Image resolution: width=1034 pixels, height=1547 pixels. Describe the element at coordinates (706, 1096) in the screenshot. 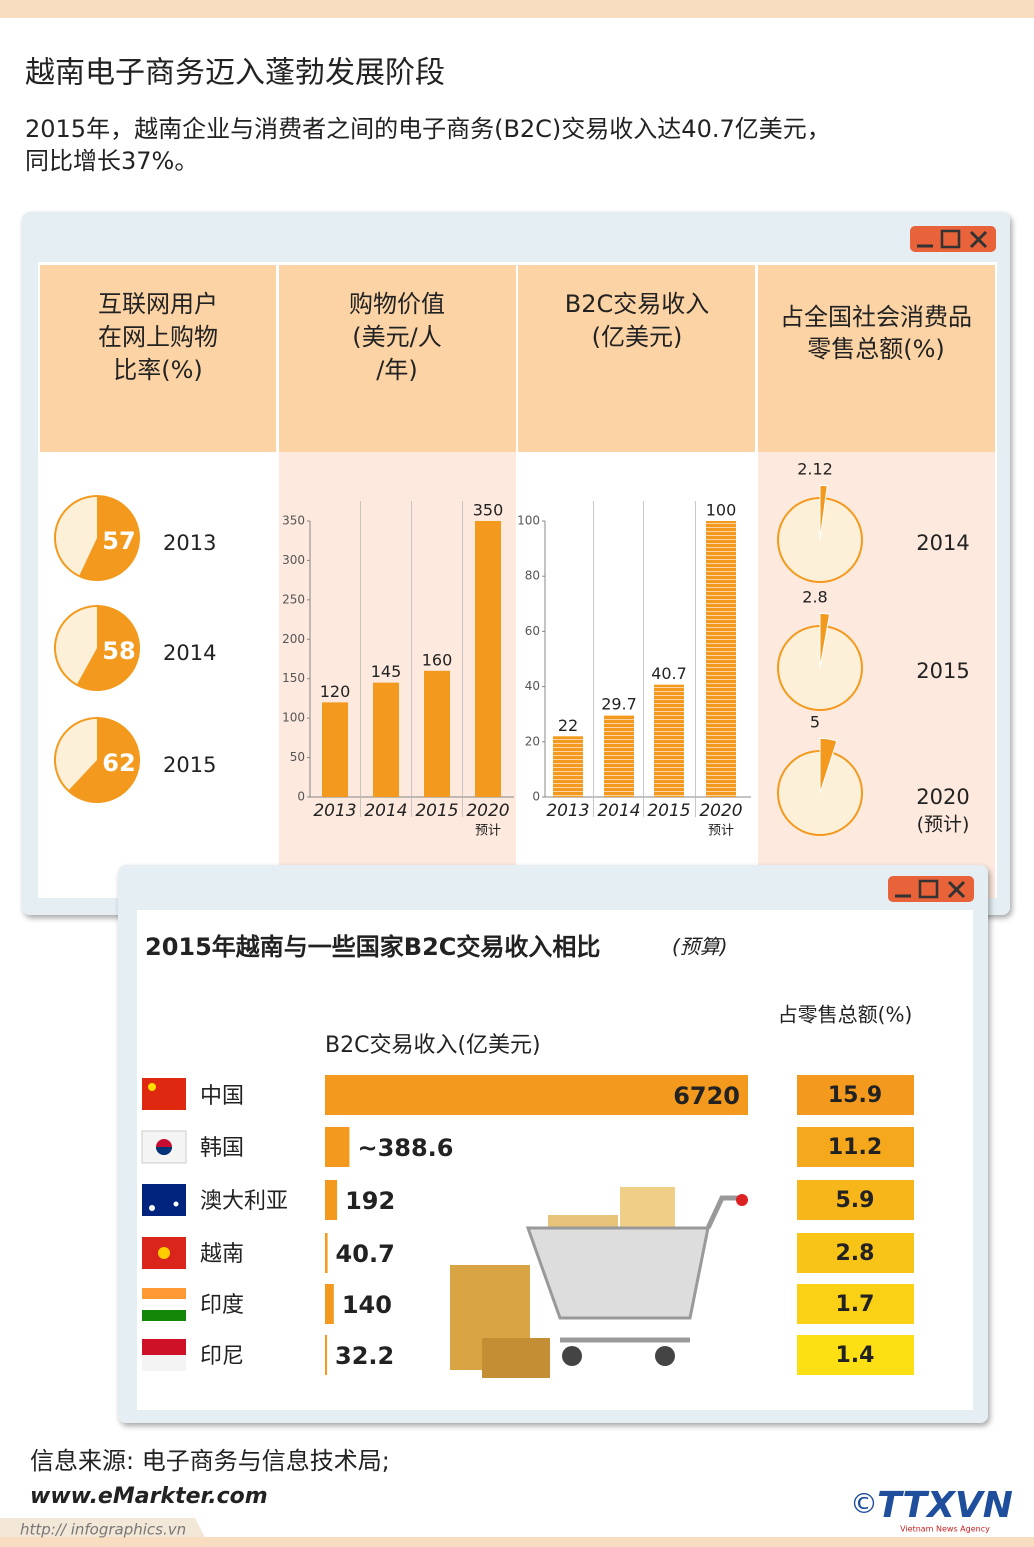

I see `data-label: 6720` at that location.